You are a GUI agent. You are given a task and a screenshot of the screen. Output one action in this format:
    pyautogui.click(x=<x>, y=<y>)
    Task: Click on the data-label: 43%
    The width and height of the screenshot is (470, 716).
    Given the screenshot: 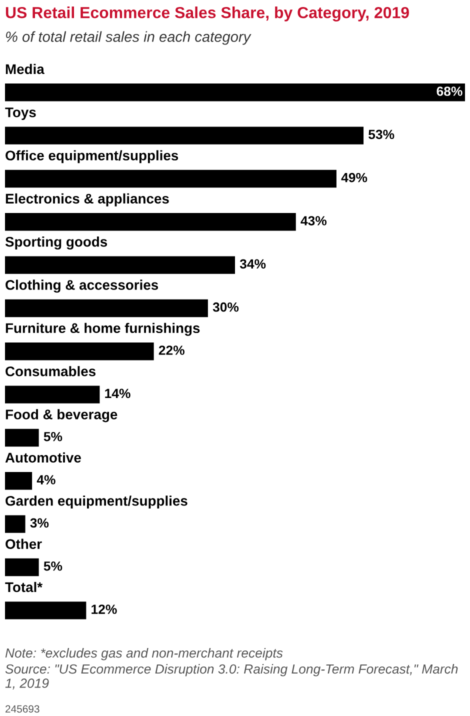 What is the action you would take?
    pyautogui.click(x=313, y=221)
    